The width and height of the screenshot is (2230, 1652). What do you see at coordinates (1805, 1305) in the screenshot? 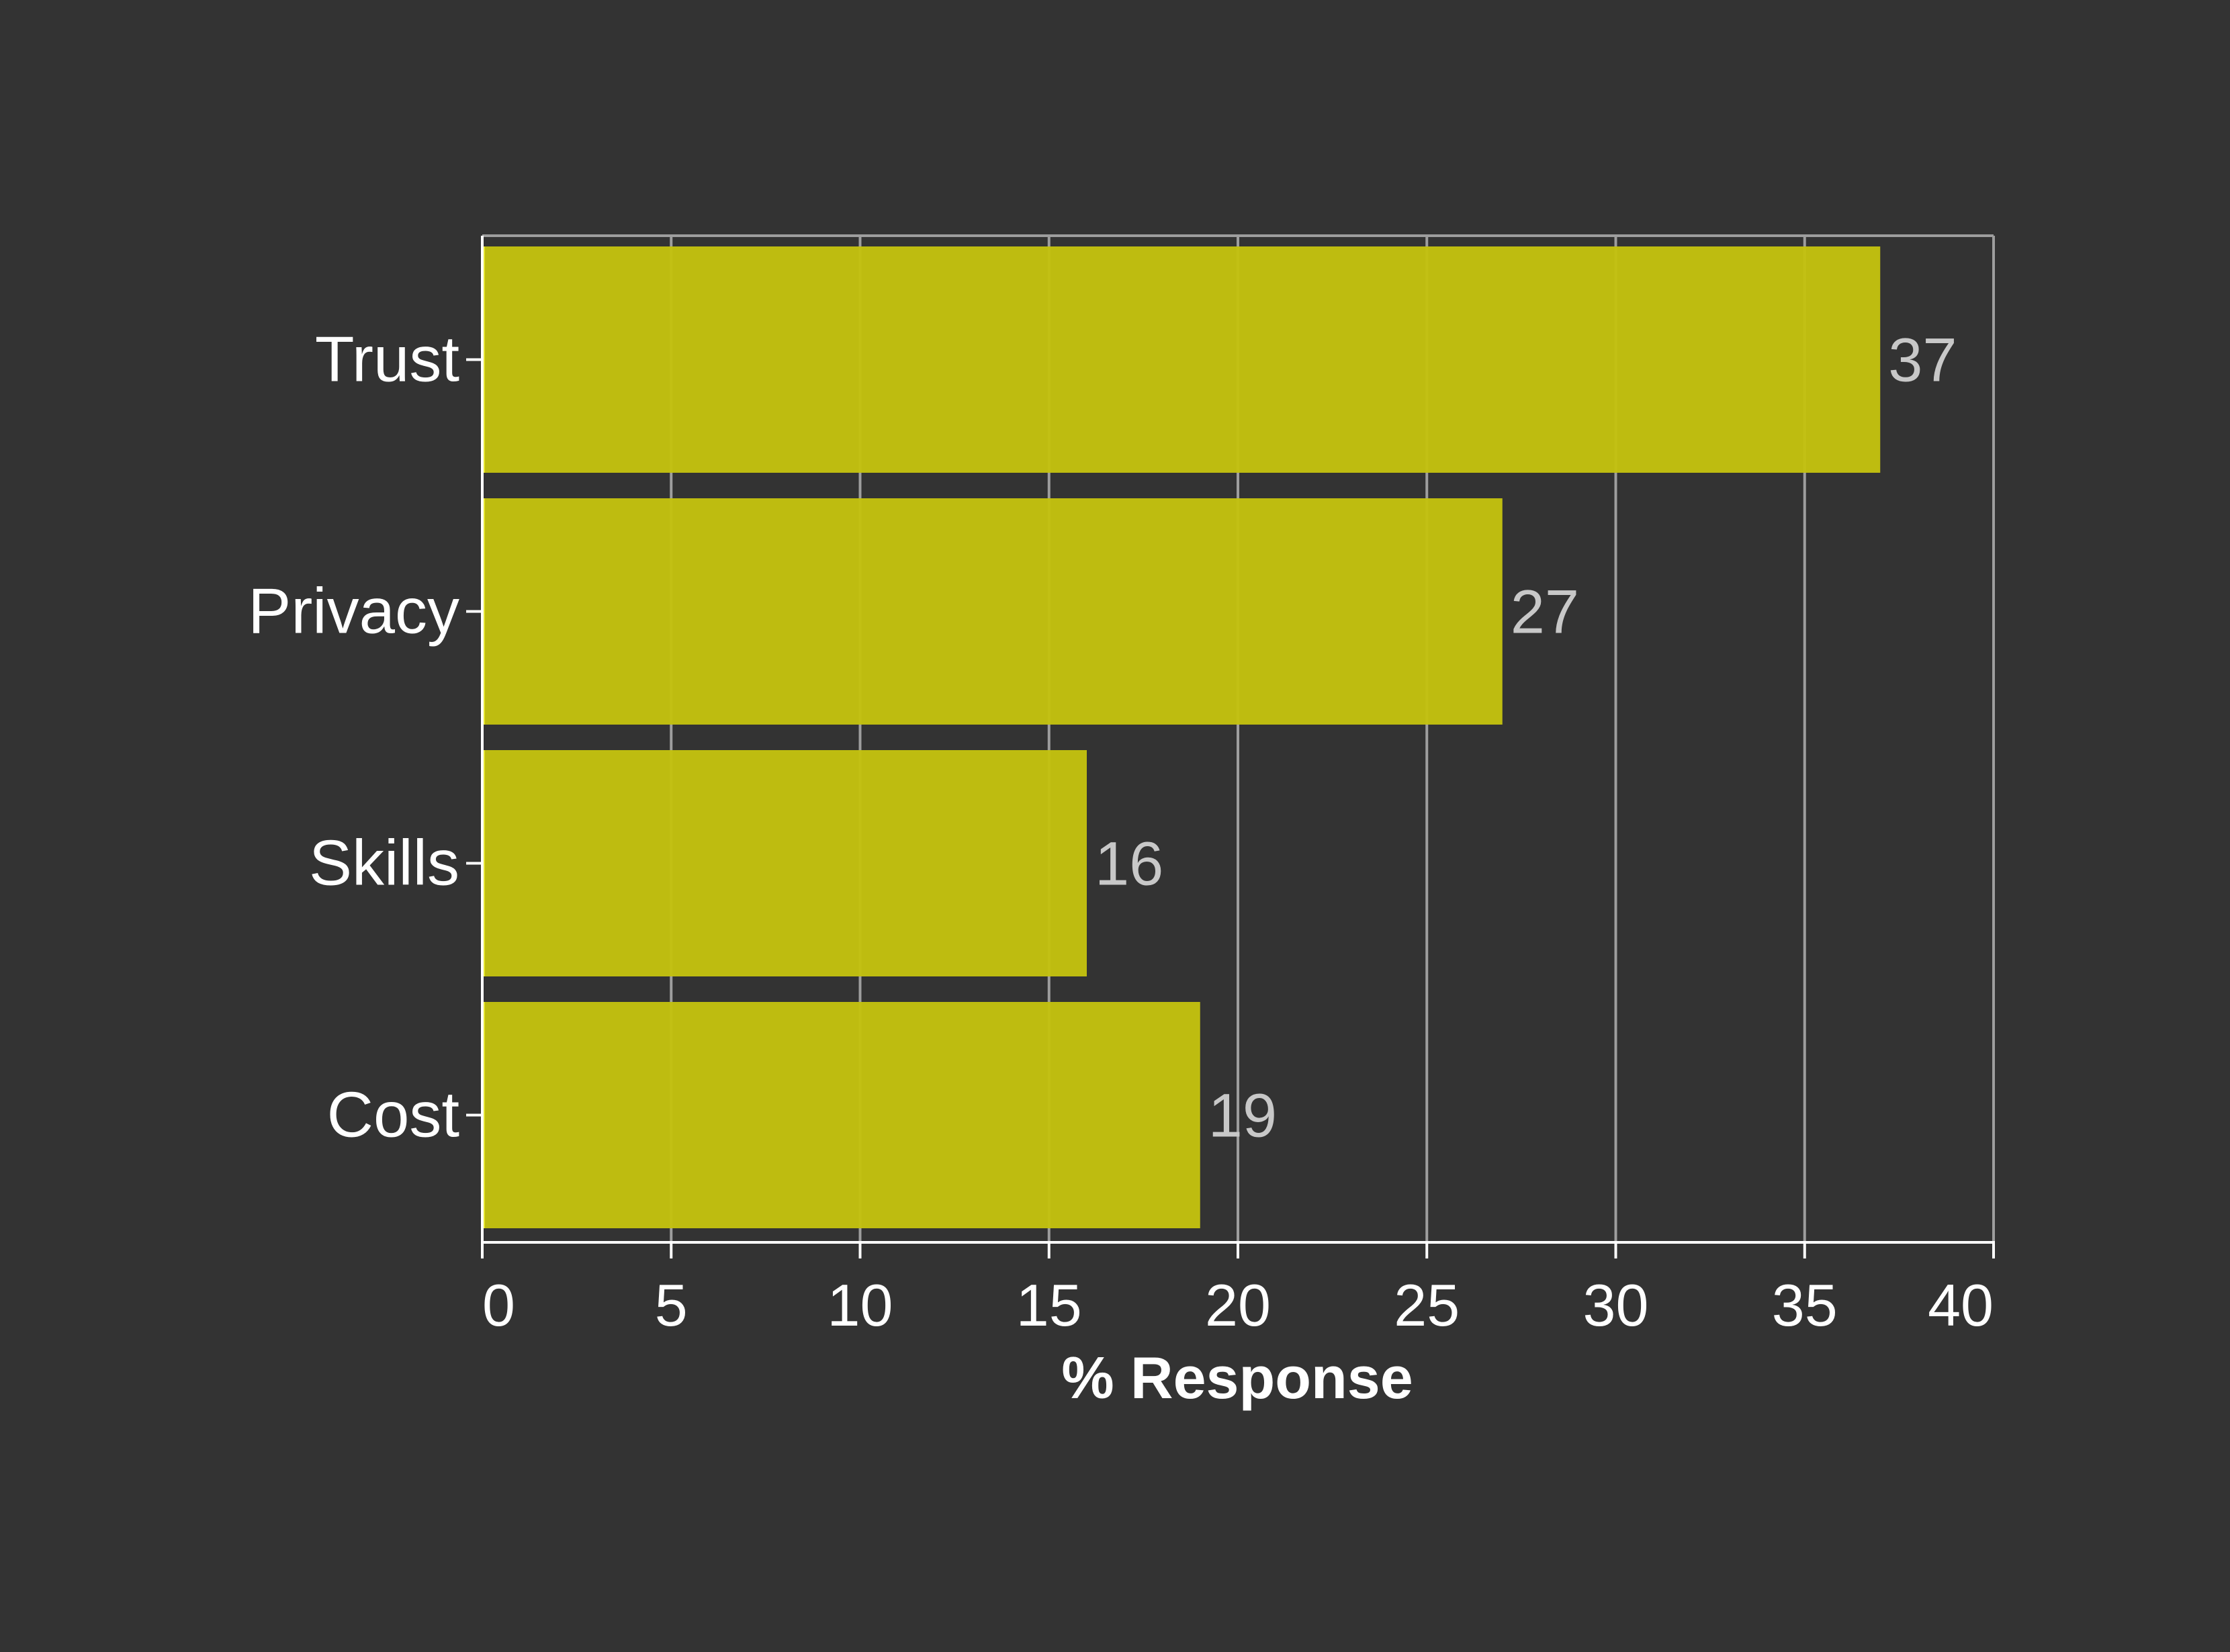
I see `x-tick-label: 35` at bounding box center [1805, 1305].